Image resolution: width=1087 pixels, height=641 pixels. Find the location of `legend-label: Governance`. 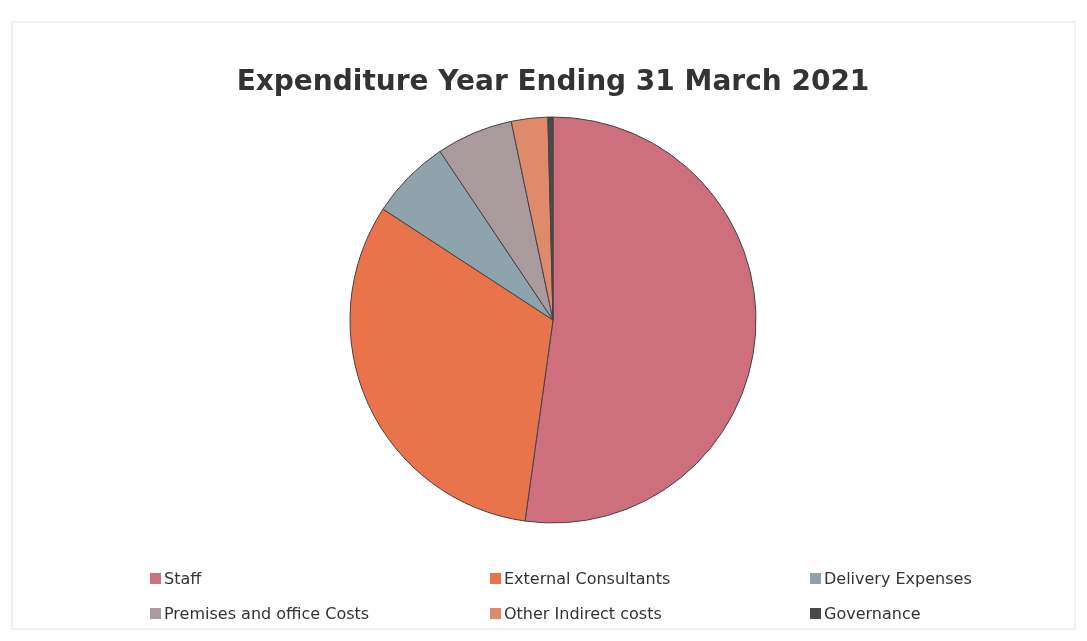

legend-label: Governance is located at coordinates (872, 613).